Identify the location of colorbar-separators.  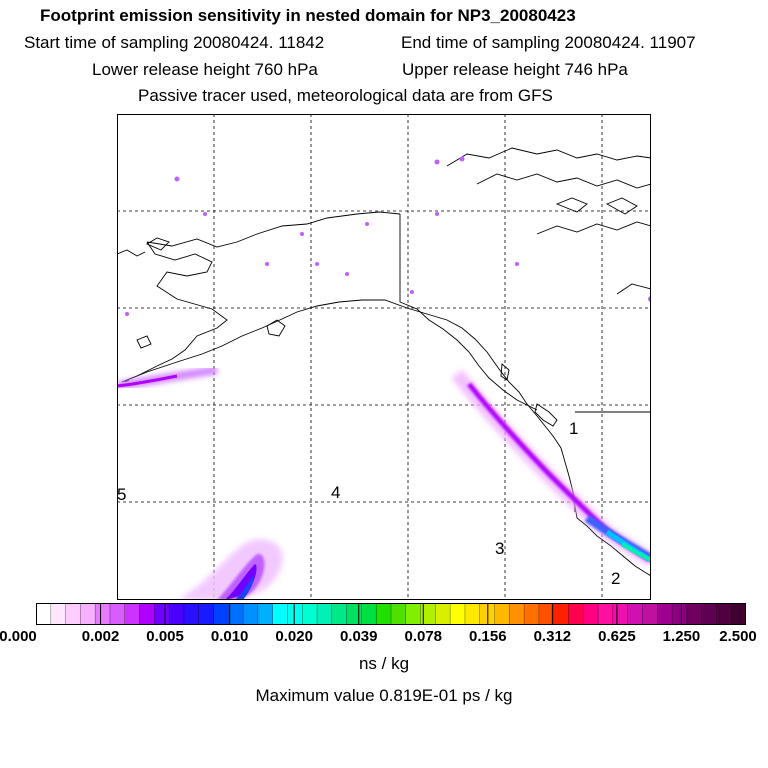
(391, 614).